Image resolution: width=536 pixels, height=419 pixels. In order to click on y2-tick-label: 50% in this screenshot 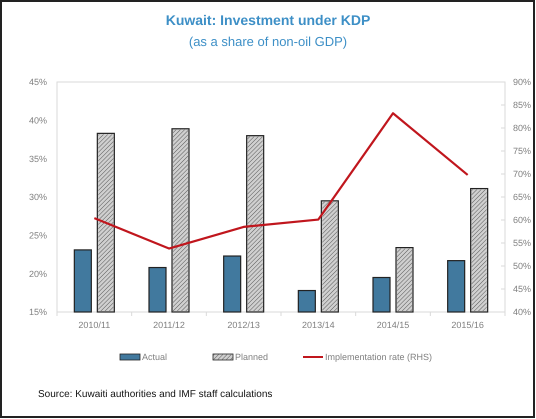, I will do `click(522, 266)`.